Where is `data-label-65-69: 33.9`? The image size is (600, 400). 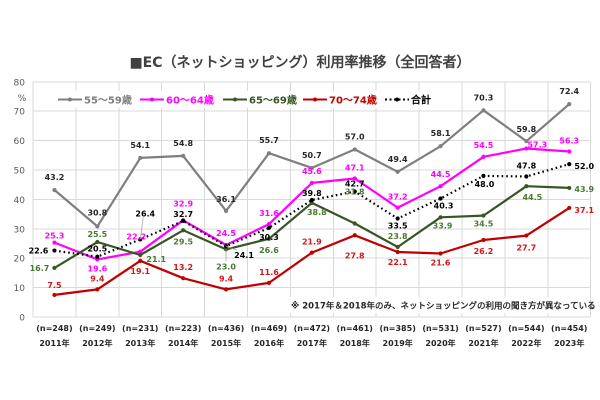 data-label-65-69: 33.9 is located at coordinates (443, 225).